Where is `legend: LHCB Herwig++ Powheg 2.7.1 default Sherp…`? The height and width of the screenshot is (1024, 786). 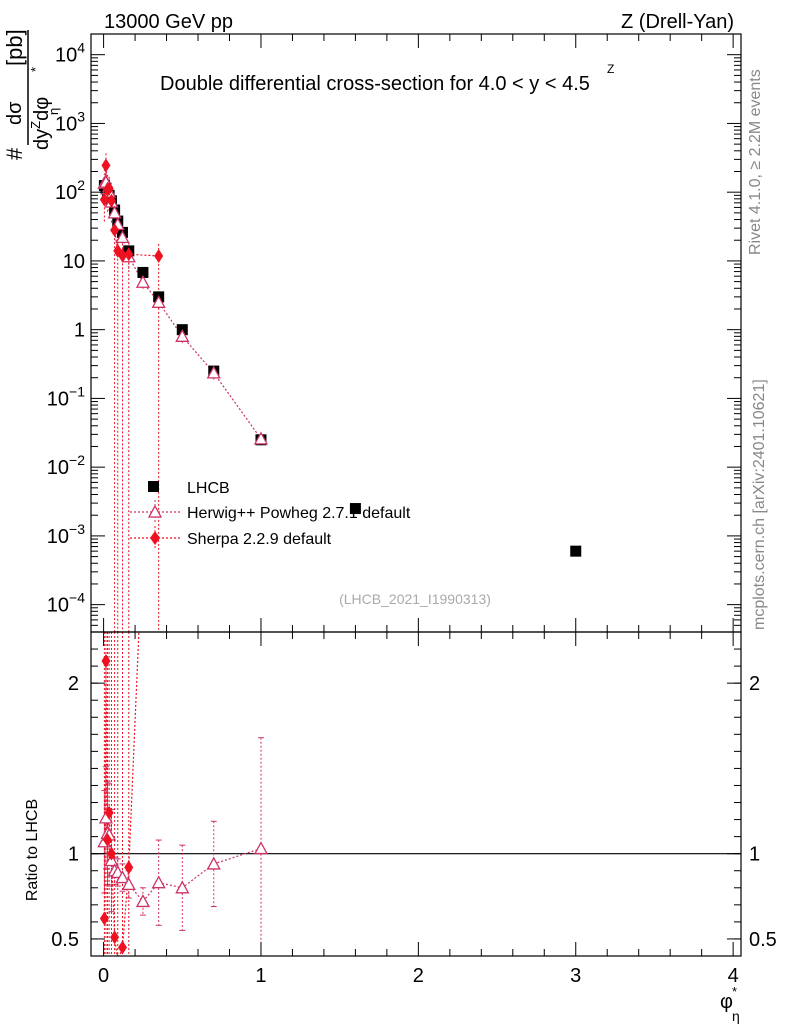
legend: LHCB Herwig++ Powheg 2.7.1 default Sherp… is located at coordinates (270, 515).